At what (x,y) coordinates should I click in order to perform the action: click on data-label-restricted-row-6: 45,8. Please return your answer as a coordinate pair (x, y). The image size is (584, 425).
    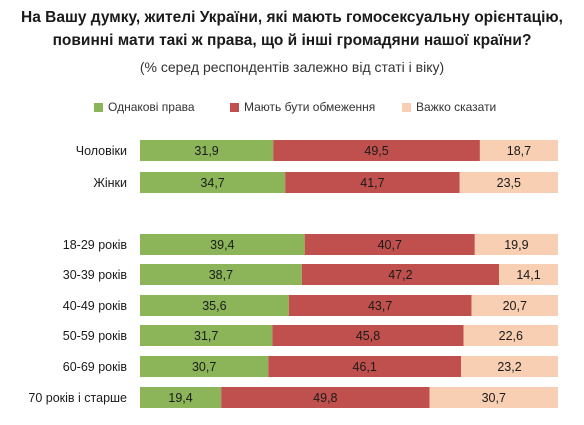
    Looking at the image, I should click on (368, 336).